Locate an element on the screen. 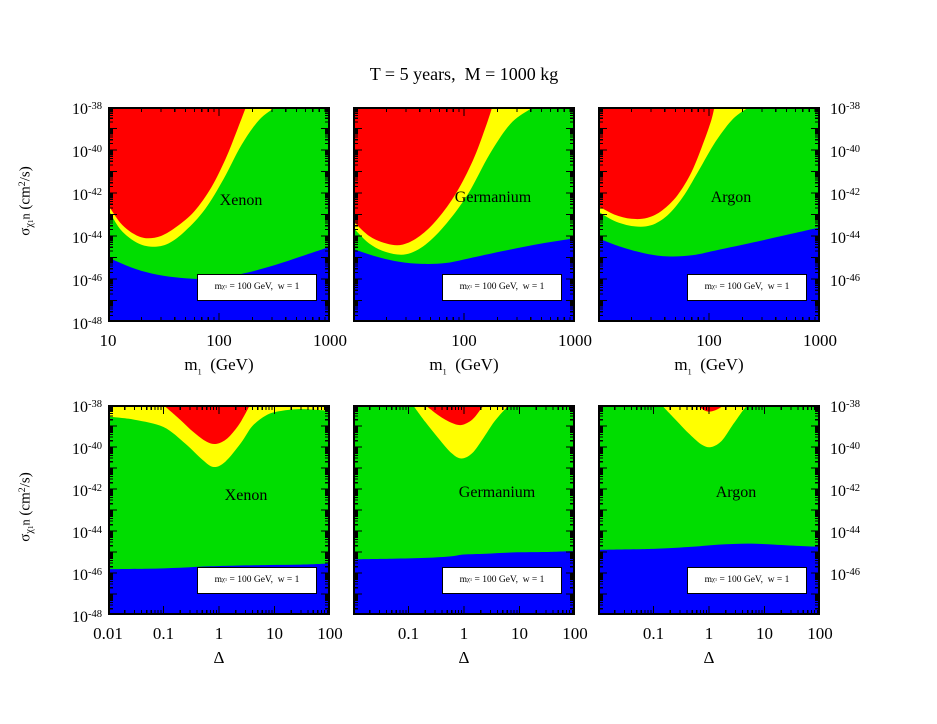  panel-name-label: Germanium is located at coordinates (497, 492).